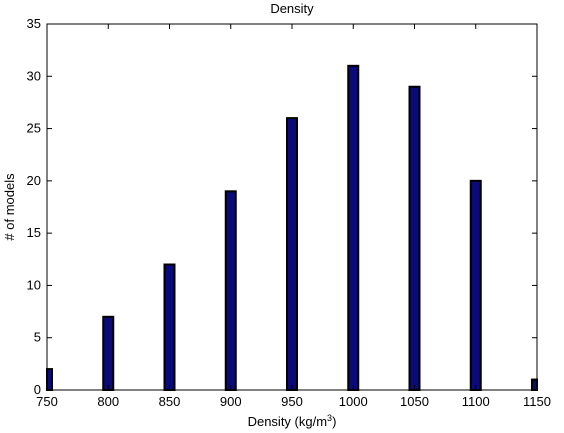 The width and height of the screenshot is (564, 433). What do you see at coordinates (334, 421) in the screenshot?
I see `x-axis-label-end: )` at bounding box center [334, 421].